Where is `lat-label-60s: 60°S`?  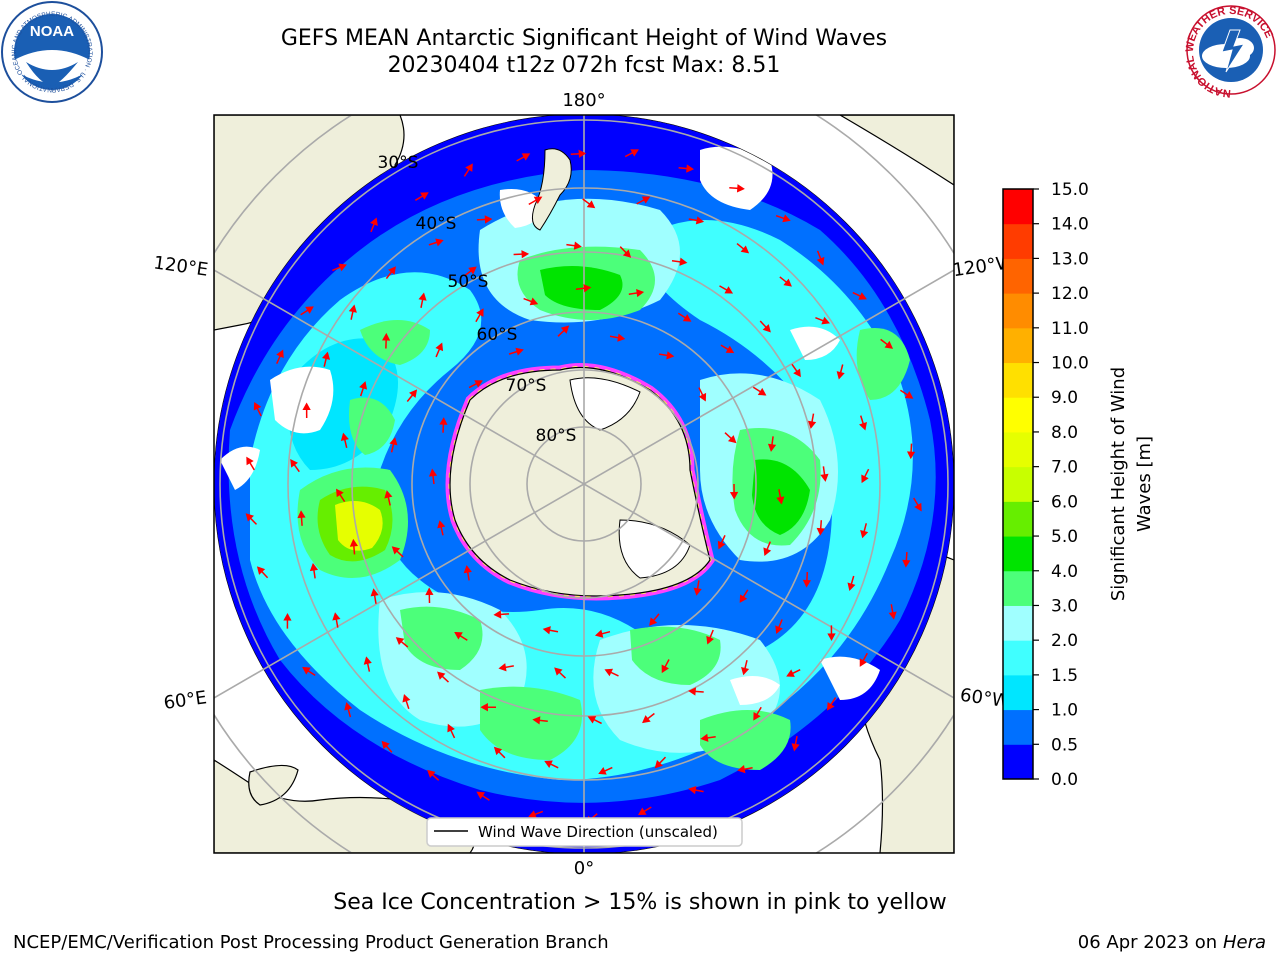
lat-label-60s: 60°S is located at coordinates (497, 335).